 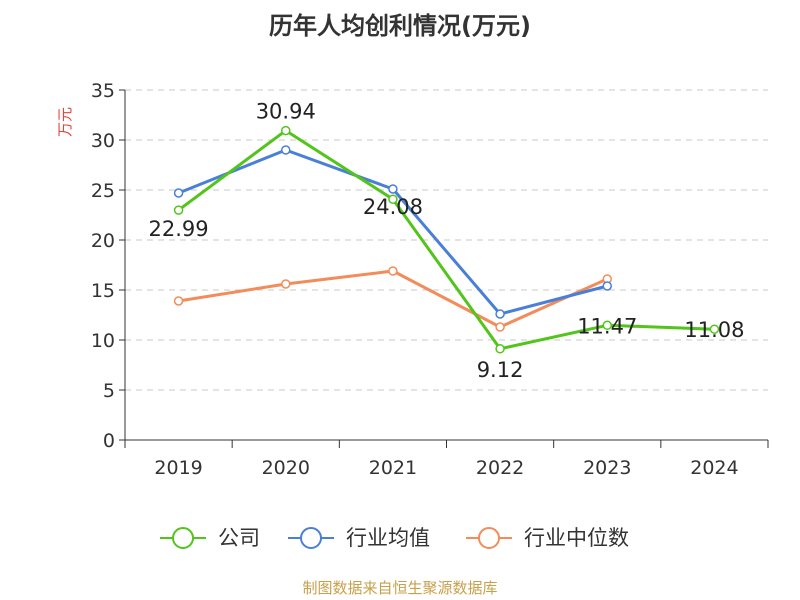 I want to click on legend-label: 行业中位数, so click(x=576, y=538).